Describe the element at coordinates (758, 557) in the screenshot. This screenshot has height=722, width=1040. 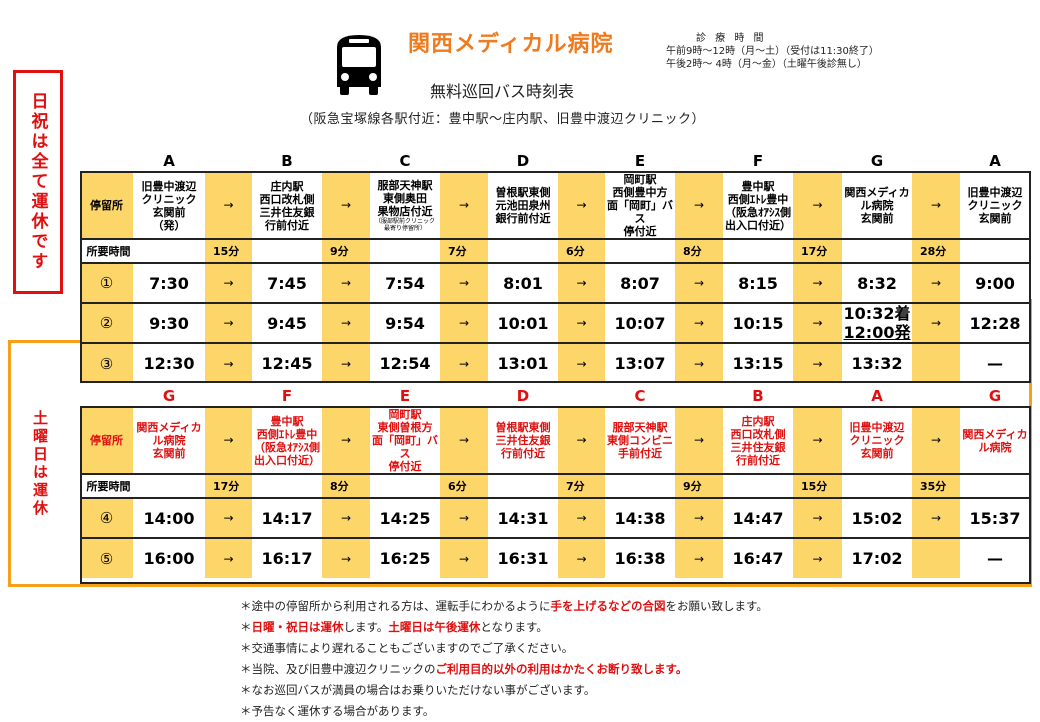
I see `departure-time: 16:47` at that location.